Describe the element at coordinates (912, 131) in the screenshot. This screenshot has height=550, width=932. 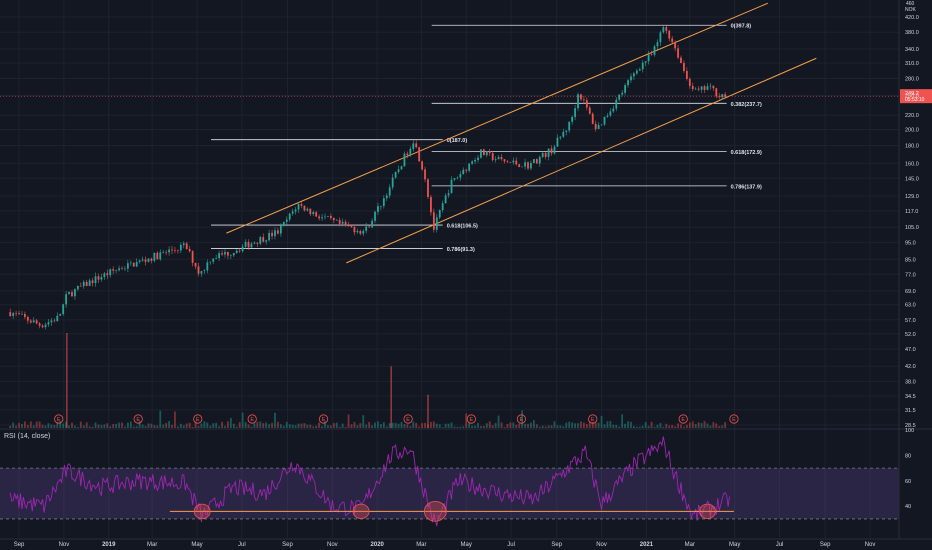
I see `price-tick-label: 200.0` at that location.